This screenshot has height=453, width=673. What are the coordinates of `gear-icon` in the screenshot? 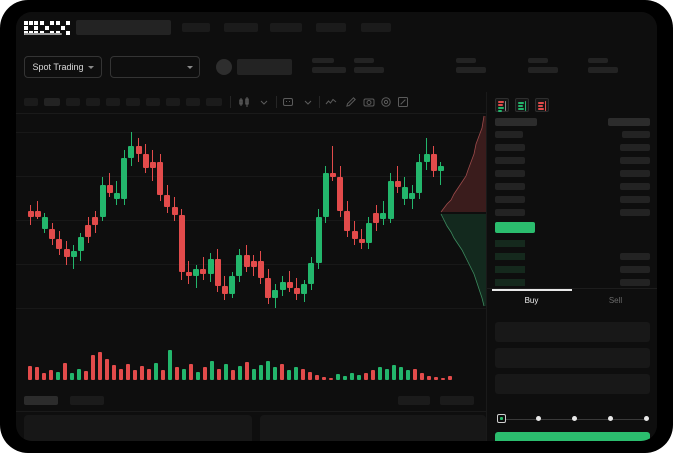 It's located at (386, 102).